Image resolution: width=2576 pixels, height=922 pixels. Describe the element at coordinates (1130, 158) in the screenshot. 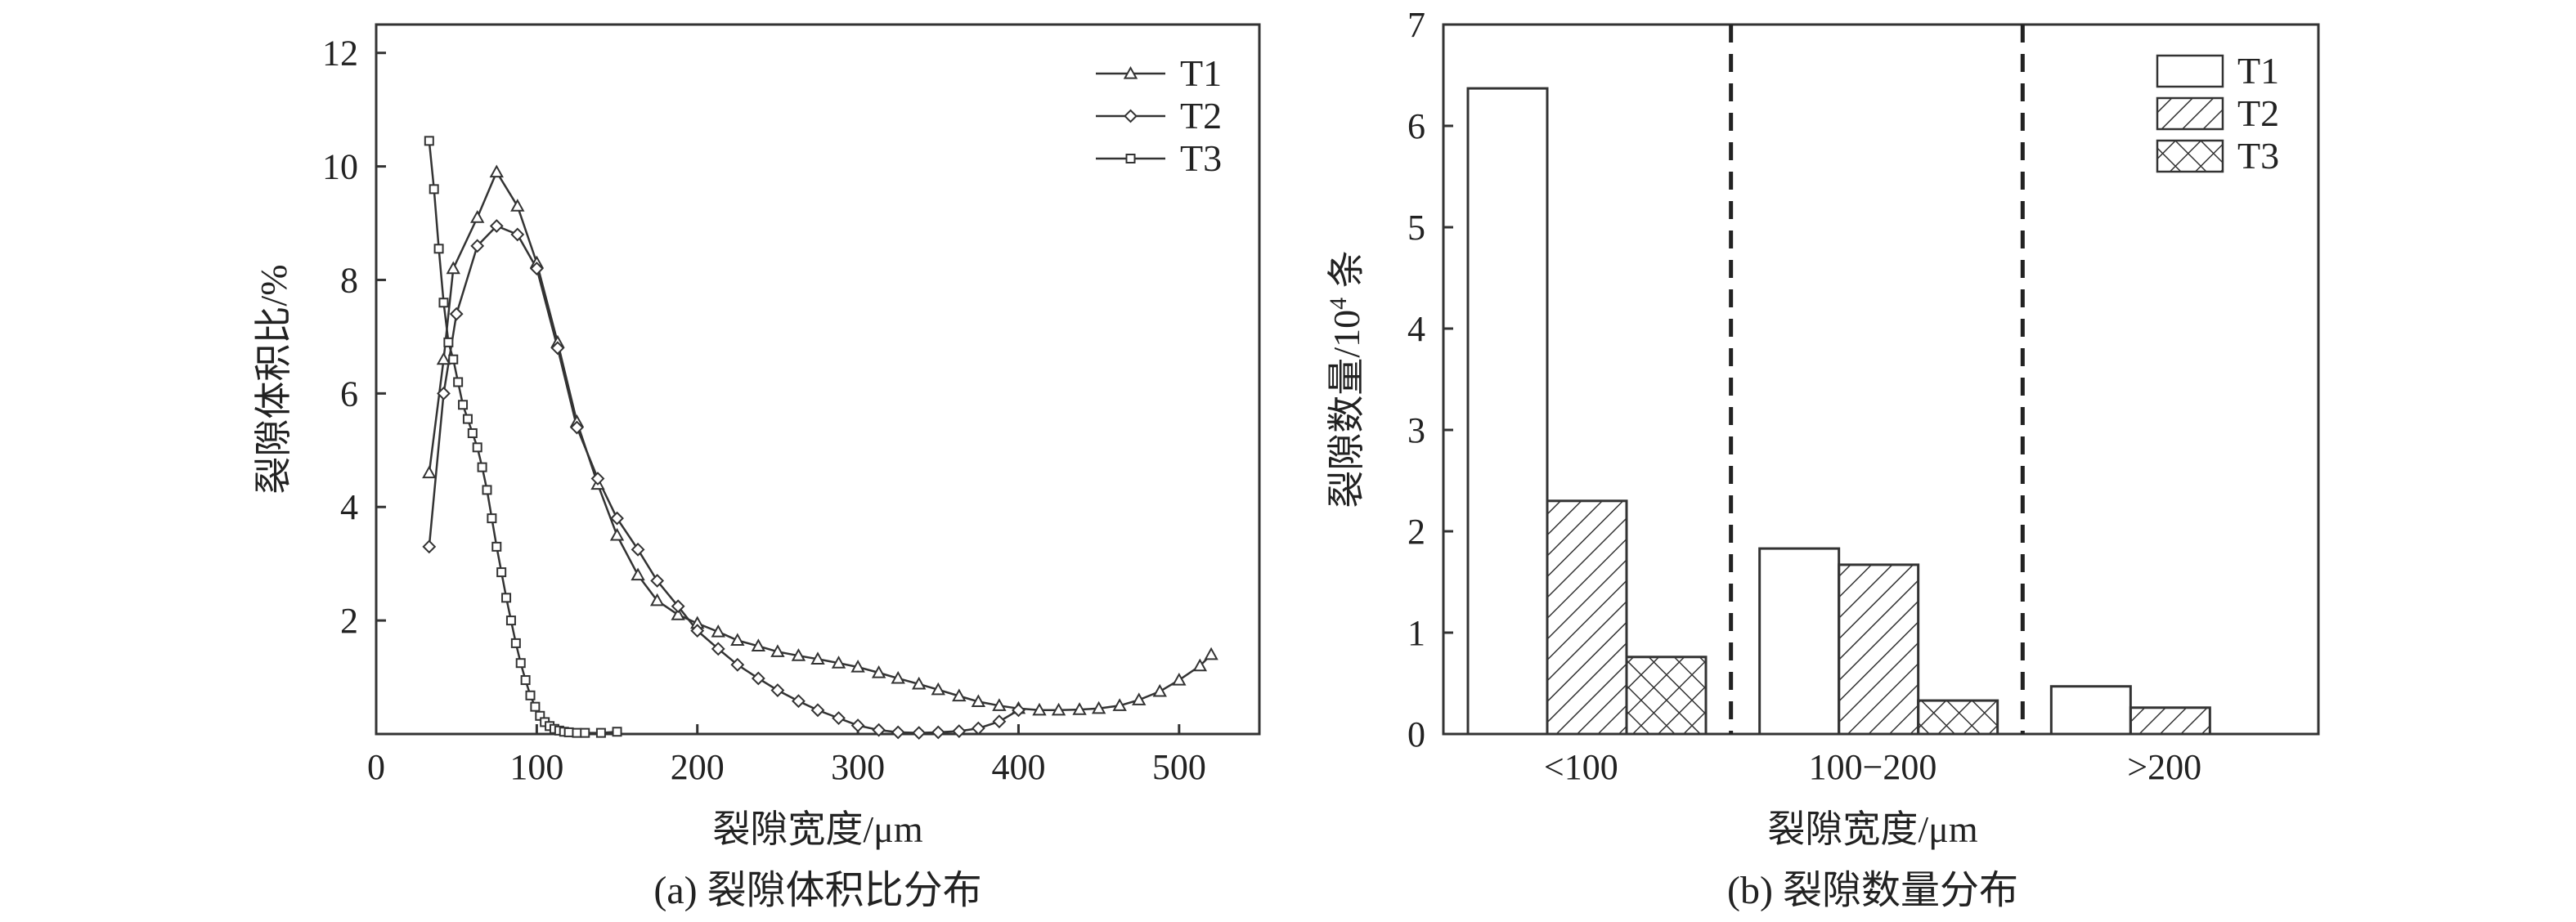

I see `legend-marker-t3` at that location.